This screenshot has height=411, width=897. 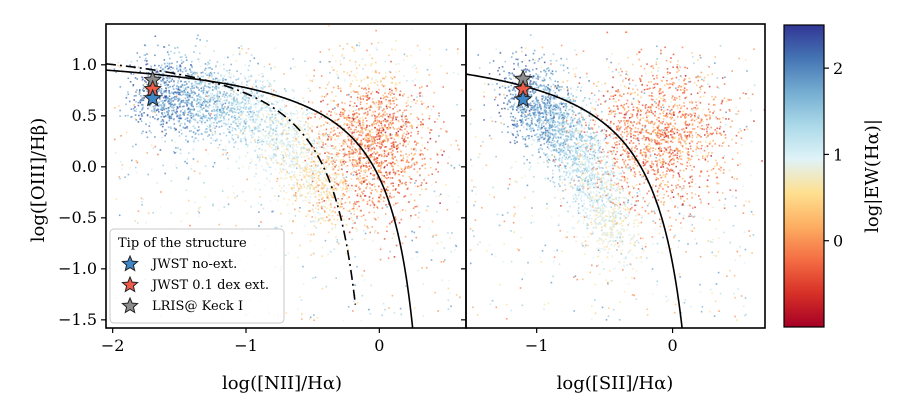 I want to click on legend-entry-label: JWST 0.1 dex ext., so click(x=209, y=285).